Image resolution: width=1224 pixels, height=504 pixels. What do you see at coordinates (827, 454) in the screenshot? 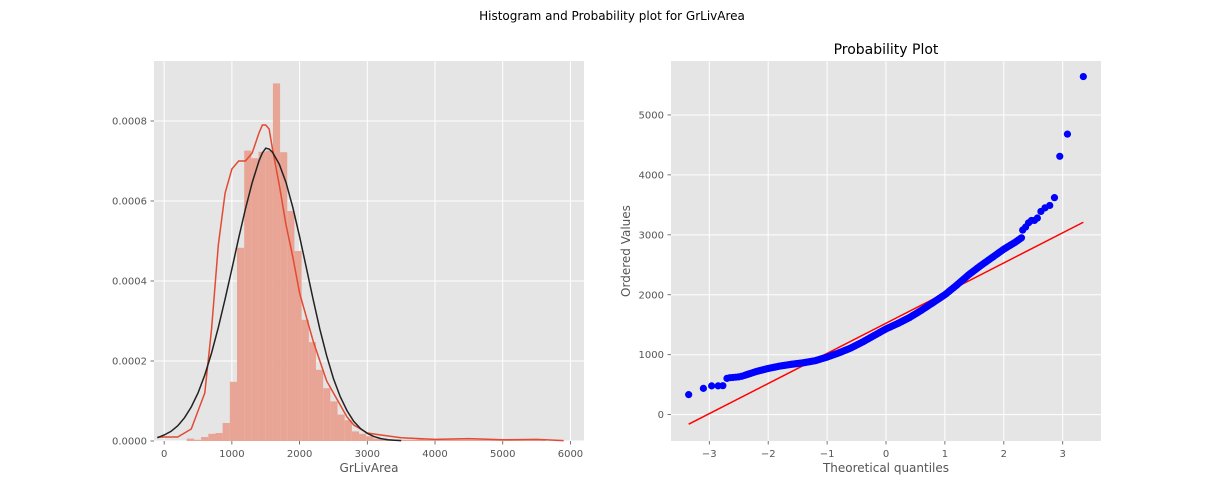
I see `x-tick-label: −1` at bounding box center [827, 454].